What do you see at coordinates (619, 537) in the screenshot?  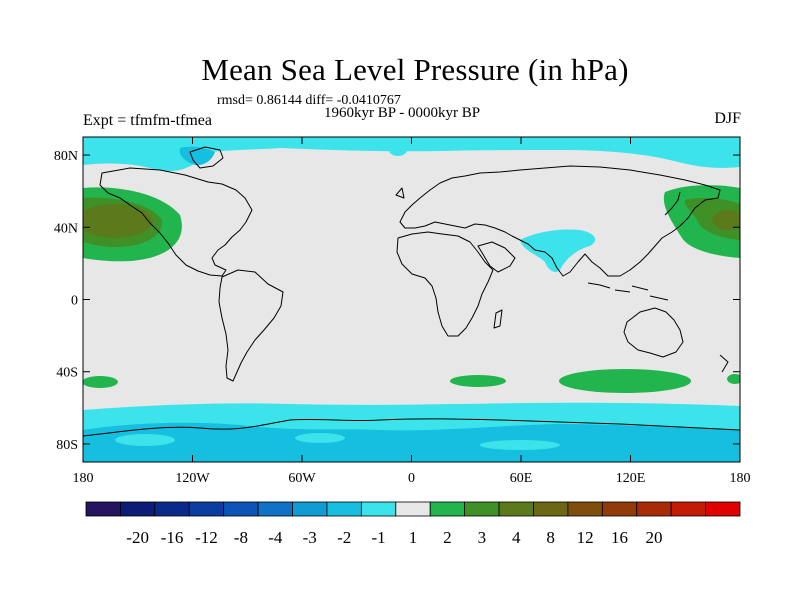 I see `colorbar-label: 16` at bounding box center [619, 537].